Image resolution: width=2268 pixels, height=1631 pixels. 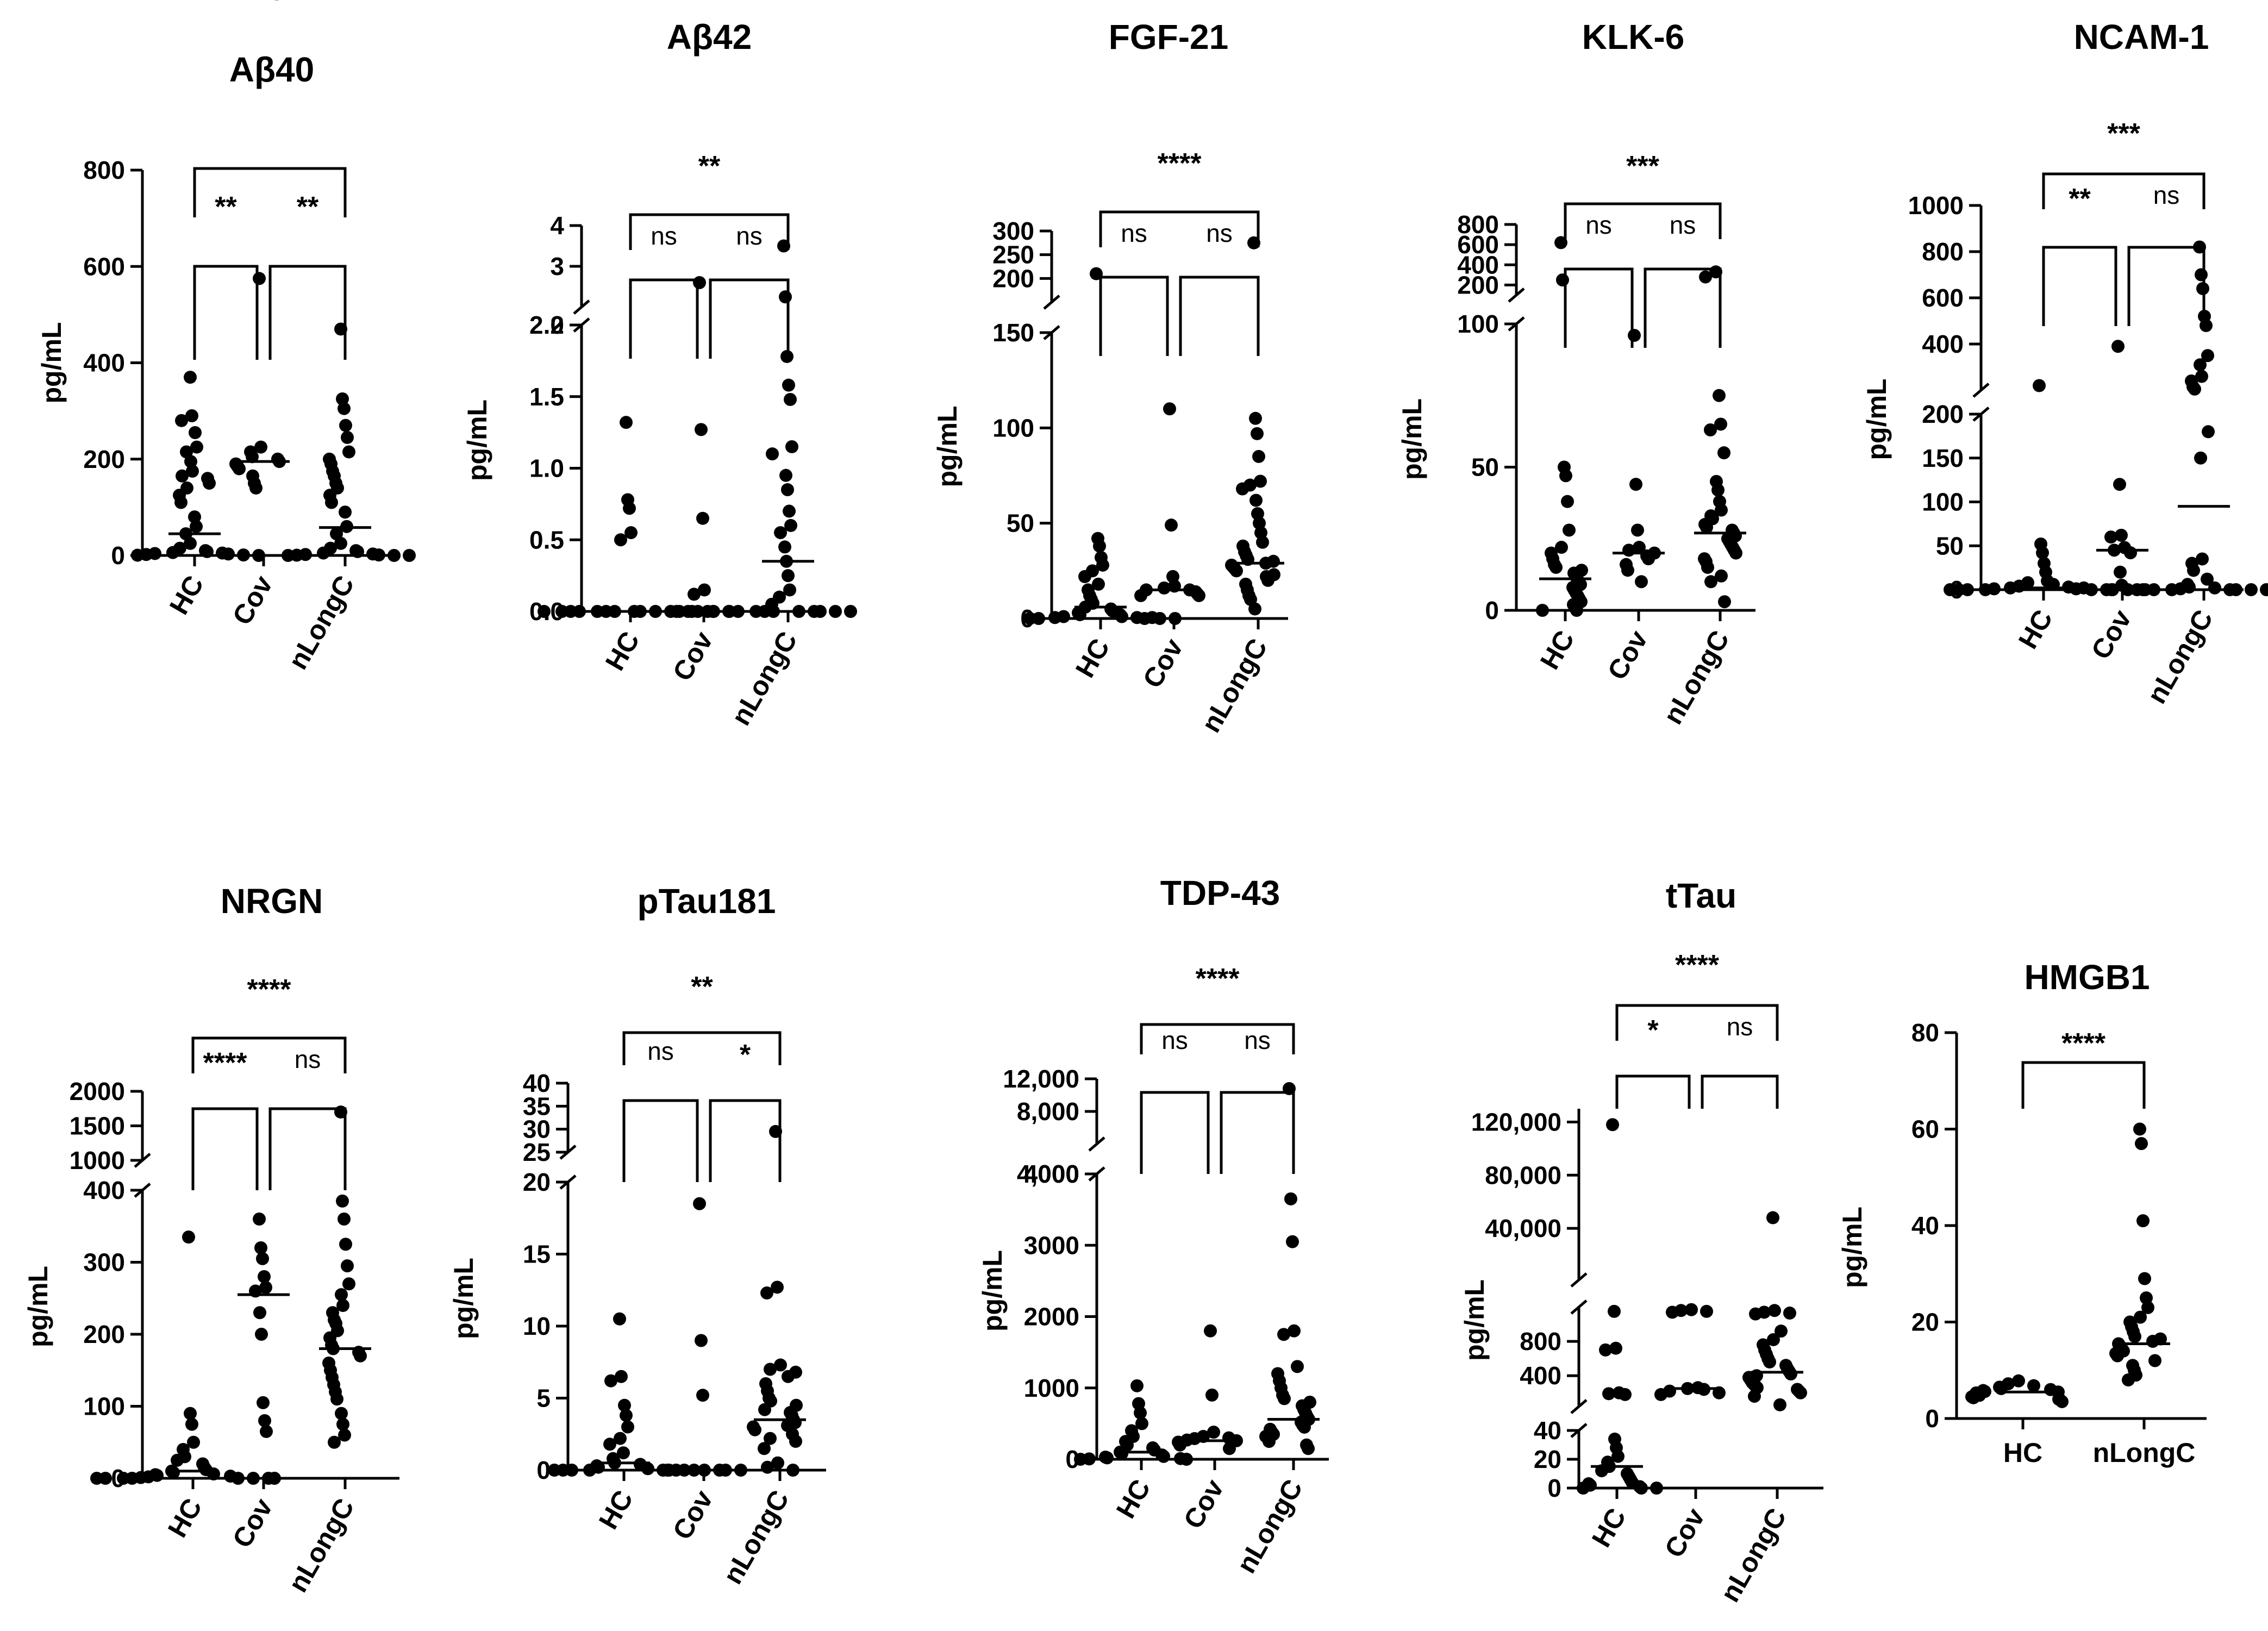 What do you see at coordinates (2080, 199) in the screenshot?
I see `significance-label: **` at bounding box center [2080, 199].